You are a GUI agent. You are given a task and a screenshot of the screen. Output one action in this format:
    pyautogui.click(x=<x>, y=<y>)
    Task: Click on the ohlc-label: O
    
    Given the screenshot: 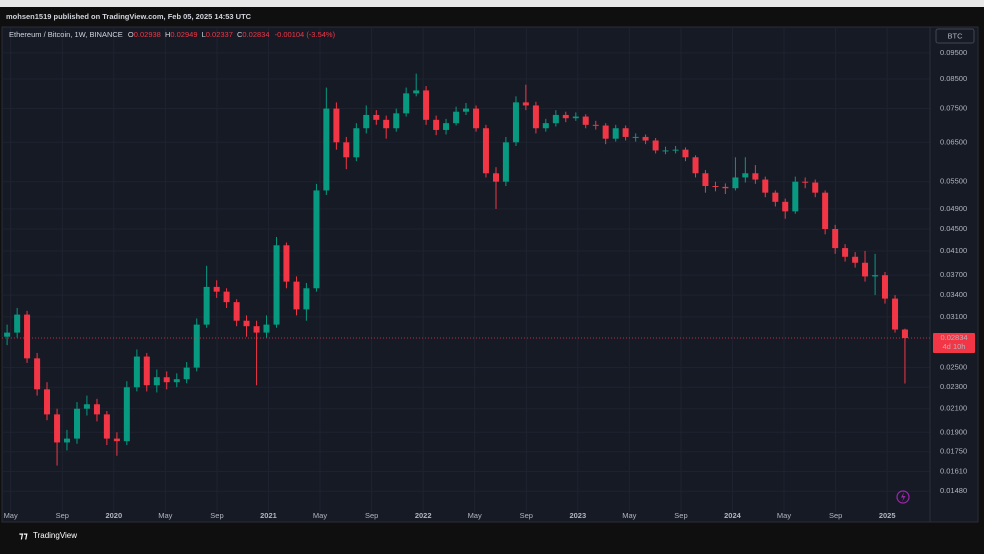 What is the action you would take?
    pyautogui.click(x=131, y=34)
    